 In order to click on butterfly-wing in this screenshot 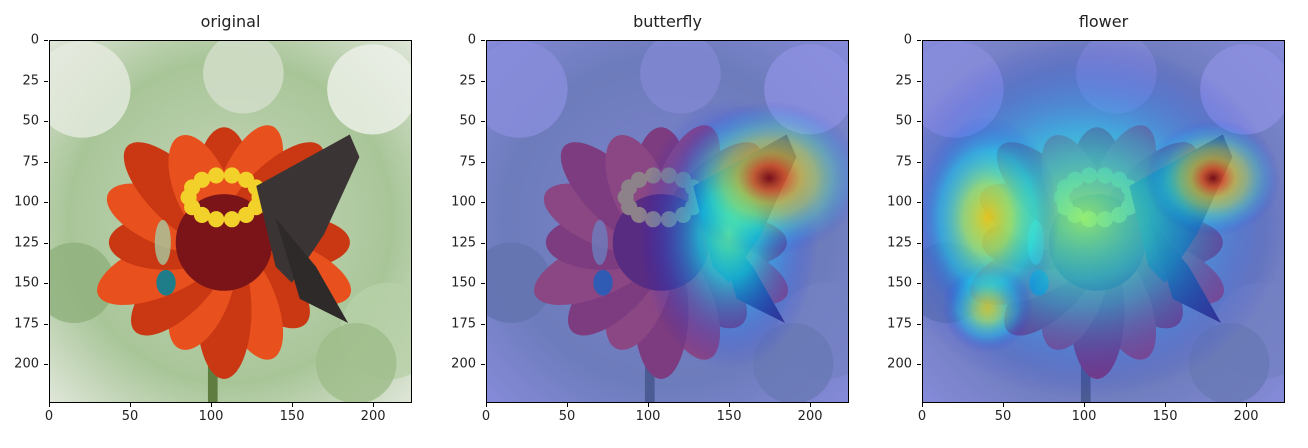, I will do `click(308, 208)`.